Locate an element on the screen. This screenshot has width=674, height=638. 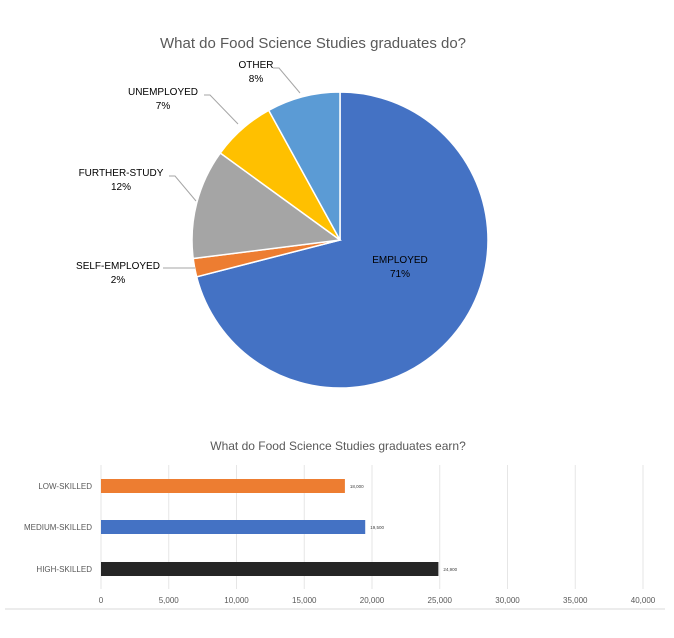
x-tick-label-0: 0 is located at coordinates (101, 600).